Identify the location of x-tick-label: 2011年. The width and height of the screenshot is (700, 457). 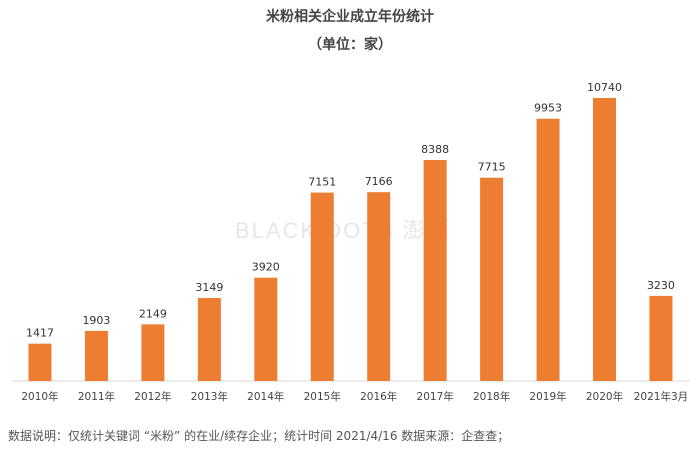
(96, 396).